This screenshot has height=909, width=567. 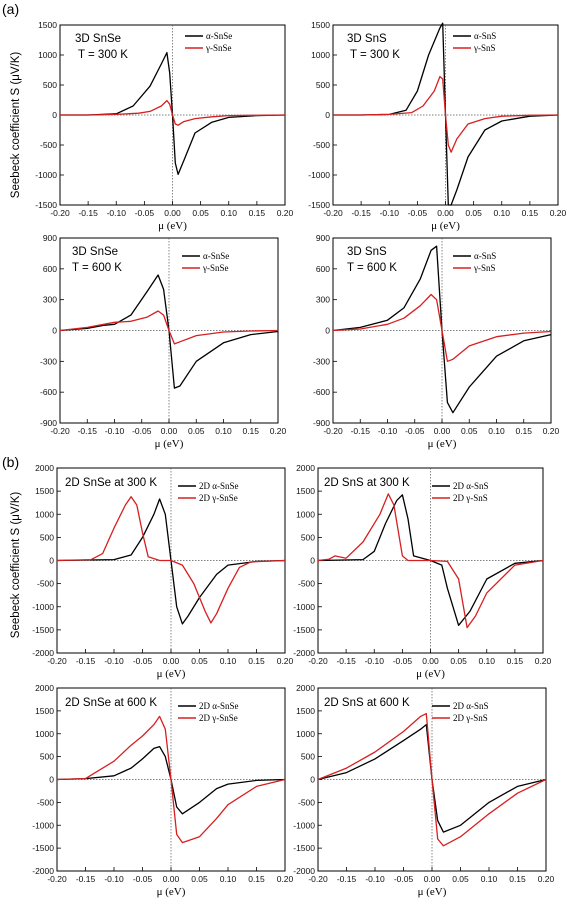 What do you see at coordinates (323, 269) in the screenshot?
I see `y-tick-label: 600` at bounding box center [323, 269].